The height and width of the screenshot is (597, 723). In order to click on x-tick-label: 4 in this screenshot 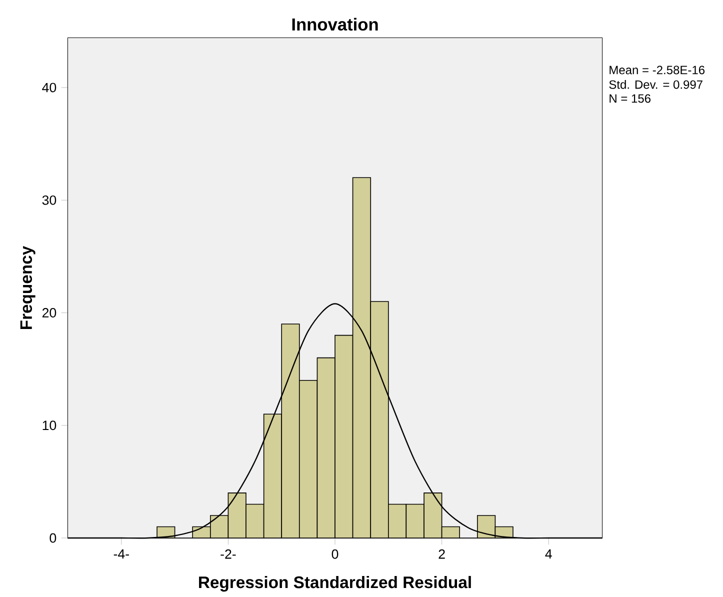, I will do `click(548, 554)`.